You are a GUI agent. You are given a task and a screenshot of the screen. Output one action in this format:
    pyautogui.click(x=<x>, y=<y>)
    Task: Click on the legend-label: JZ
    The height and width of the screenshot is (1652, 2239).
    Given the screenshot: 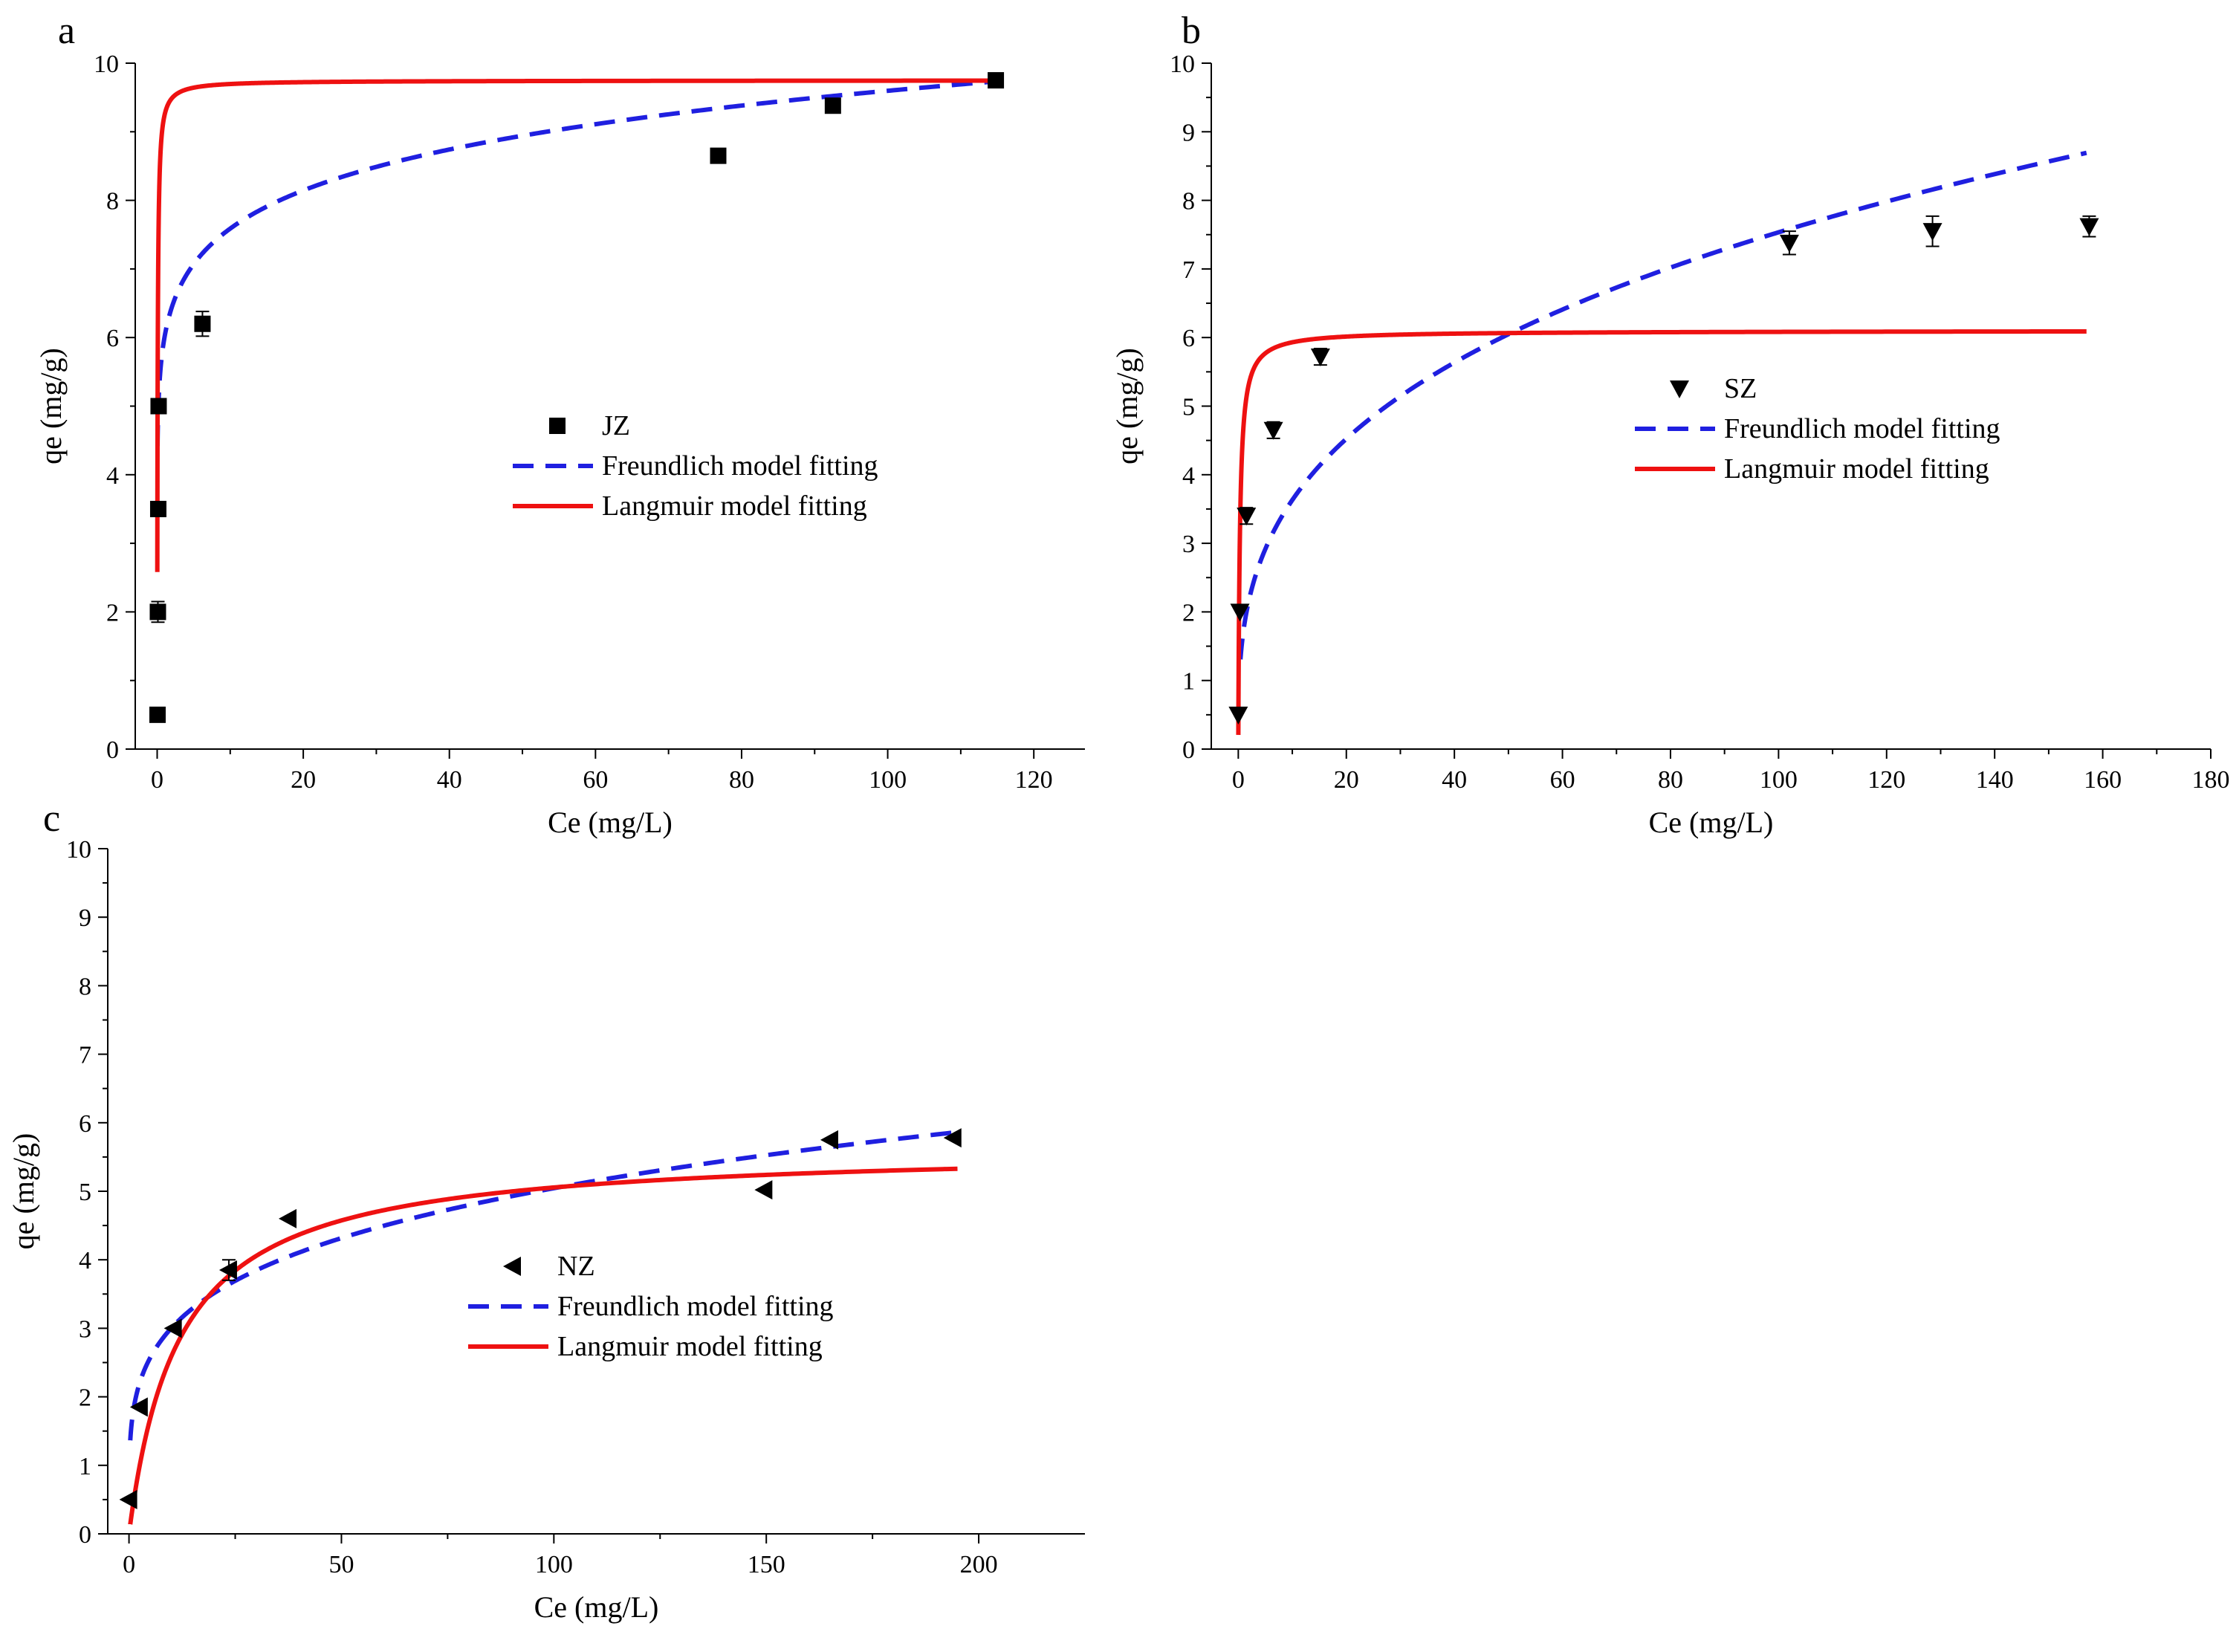 What is the action you would take?
    pyautogui.click(x=616, y=425)
    